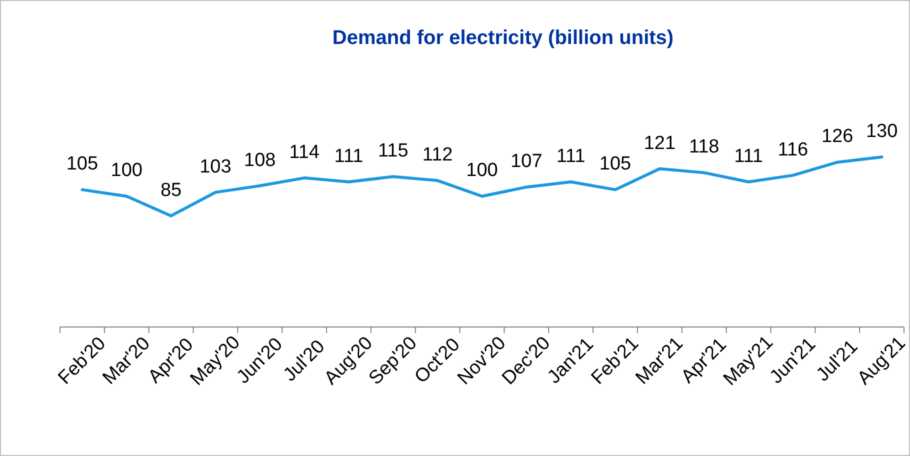 The image size is (910, 456). What do you see at coordinates (304, 152) in the screenshot?
I see `data-label: 114` at bounding box center [304, 152].